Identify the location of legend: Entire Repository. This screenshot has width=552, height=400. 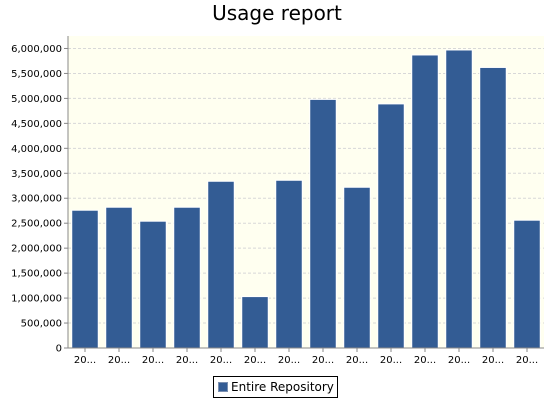
(275, 387).